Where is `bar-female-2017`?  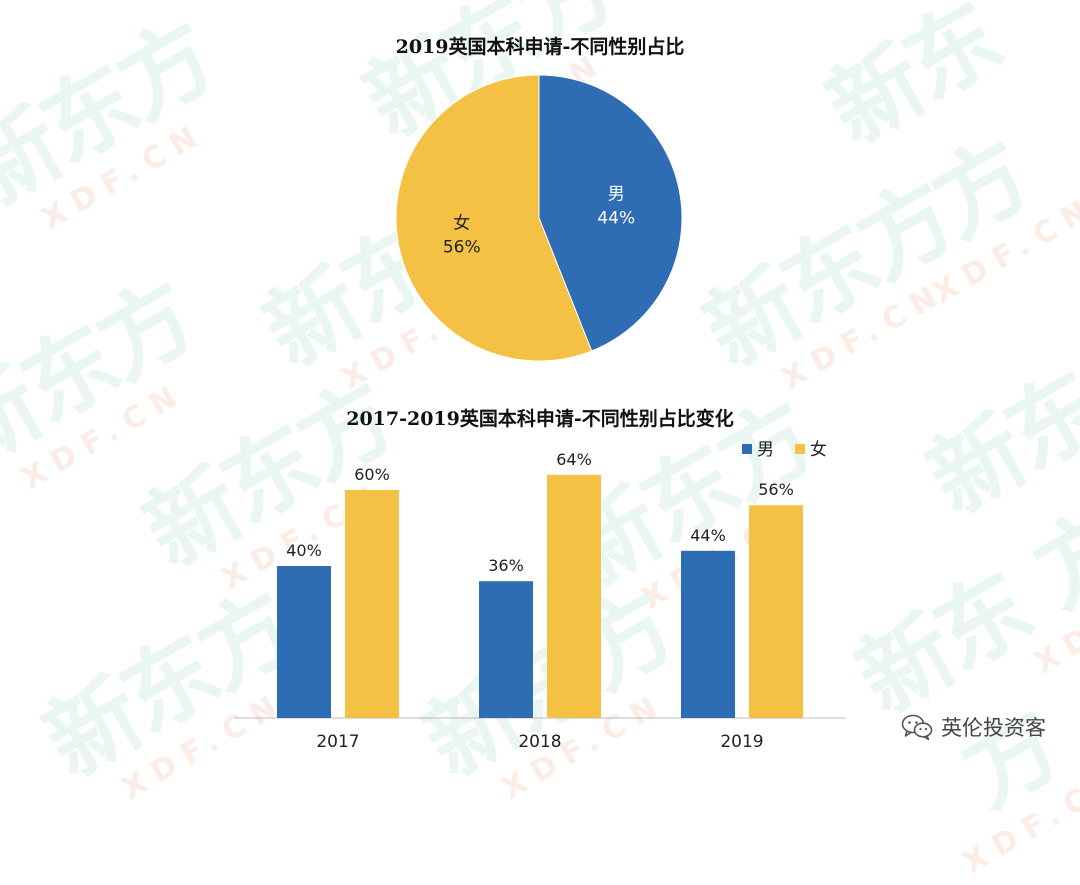
bar-female-2017 is located at coordinates (372, 604).